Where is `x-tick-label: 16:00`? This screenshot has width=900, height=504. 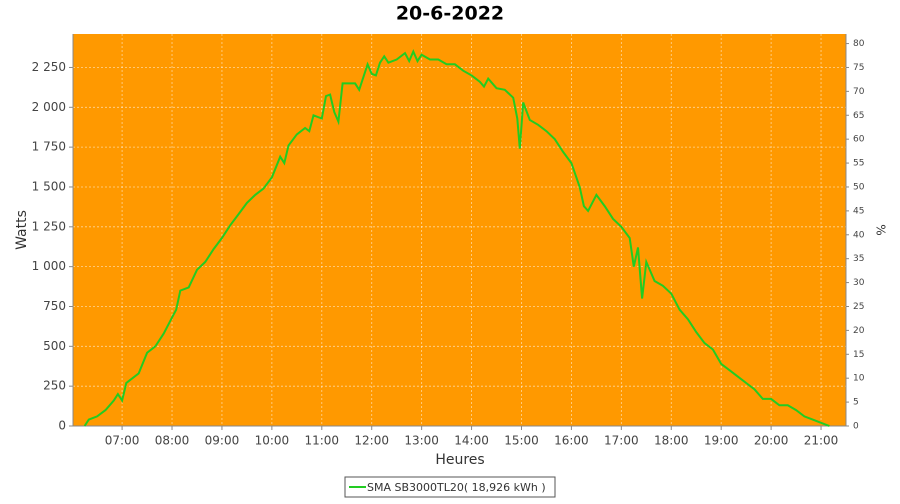
x-tick-label: 16:00 is located at coordinates (571, 441).